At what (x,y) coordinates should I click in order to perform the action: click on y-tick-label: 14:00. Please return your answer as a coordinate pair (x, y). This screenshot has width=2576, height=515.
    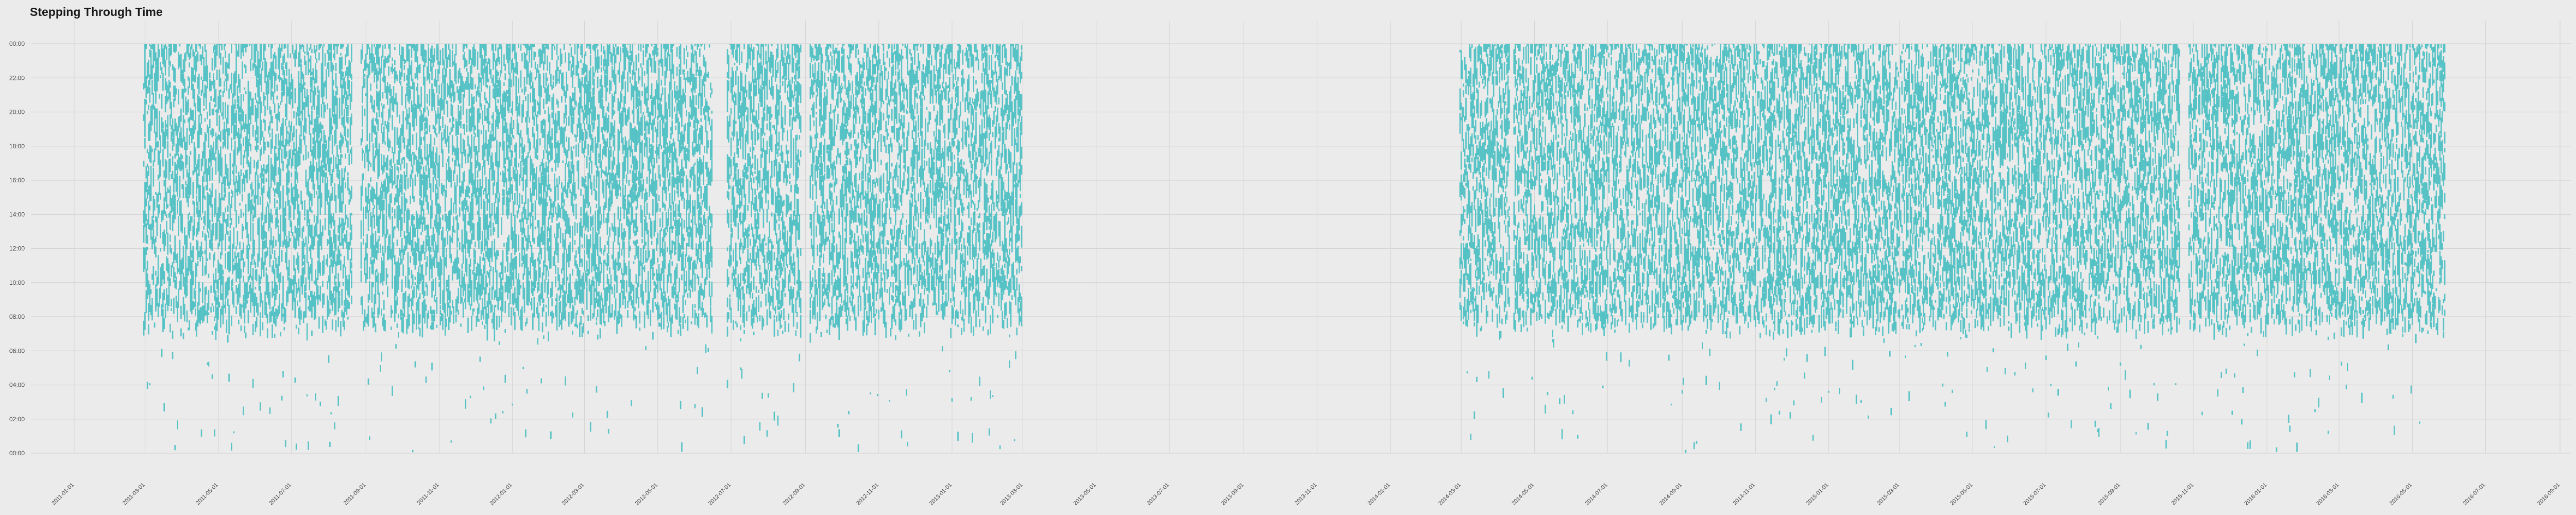
    Looking at the image, I should click on (17, 215).